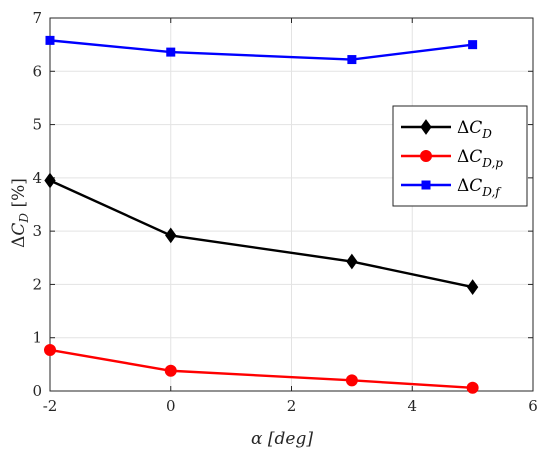  Describe the element at coordinates (533, 406) in the screenshot. I see `x-tick-label: 6` at that location.